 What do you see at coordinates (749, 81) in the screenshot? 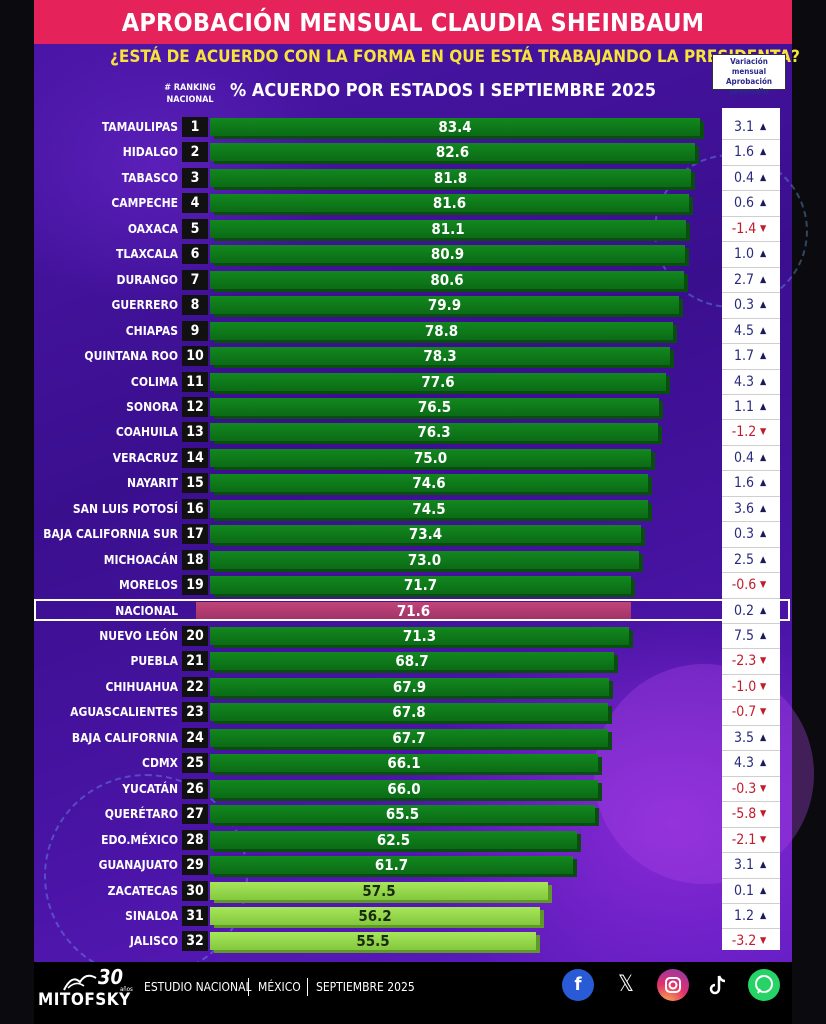
I see `variation-header-line: Aprobación` at bounding box center [749, 81].